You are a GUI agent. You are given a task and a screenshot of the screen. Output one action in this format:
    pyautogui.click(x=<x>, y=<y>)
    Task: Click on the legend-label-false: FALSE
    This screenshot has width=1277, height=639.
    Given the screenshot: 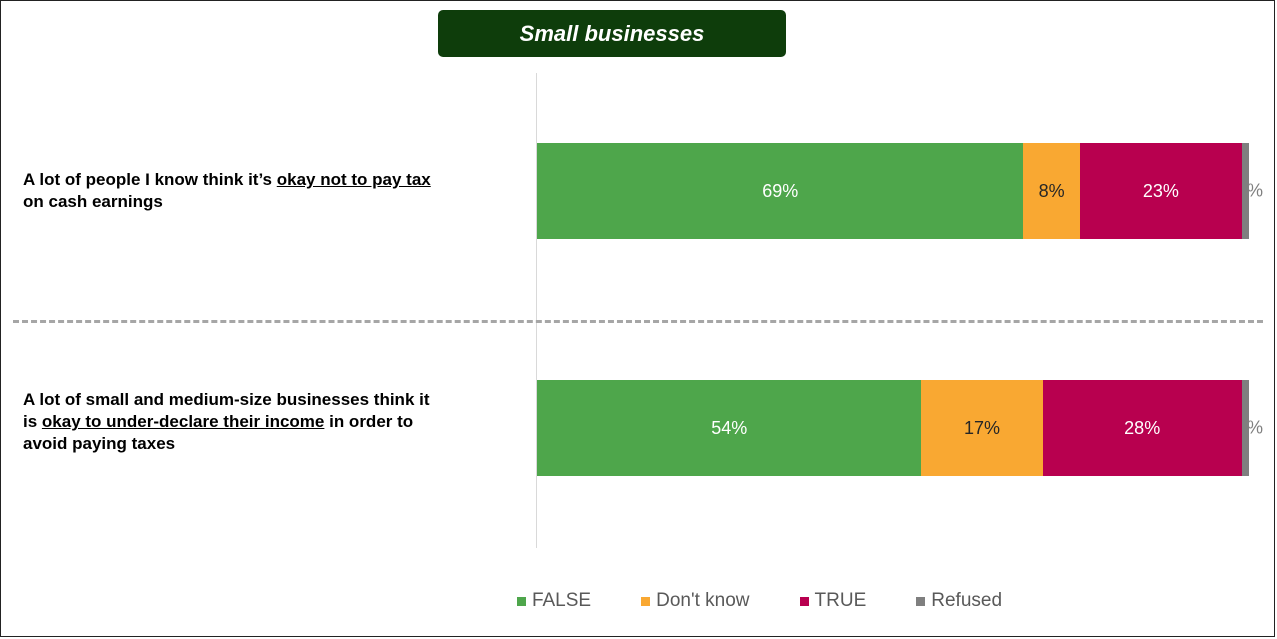 What is the action you would take?
    pyautogui.click(x=561, y=600)
    